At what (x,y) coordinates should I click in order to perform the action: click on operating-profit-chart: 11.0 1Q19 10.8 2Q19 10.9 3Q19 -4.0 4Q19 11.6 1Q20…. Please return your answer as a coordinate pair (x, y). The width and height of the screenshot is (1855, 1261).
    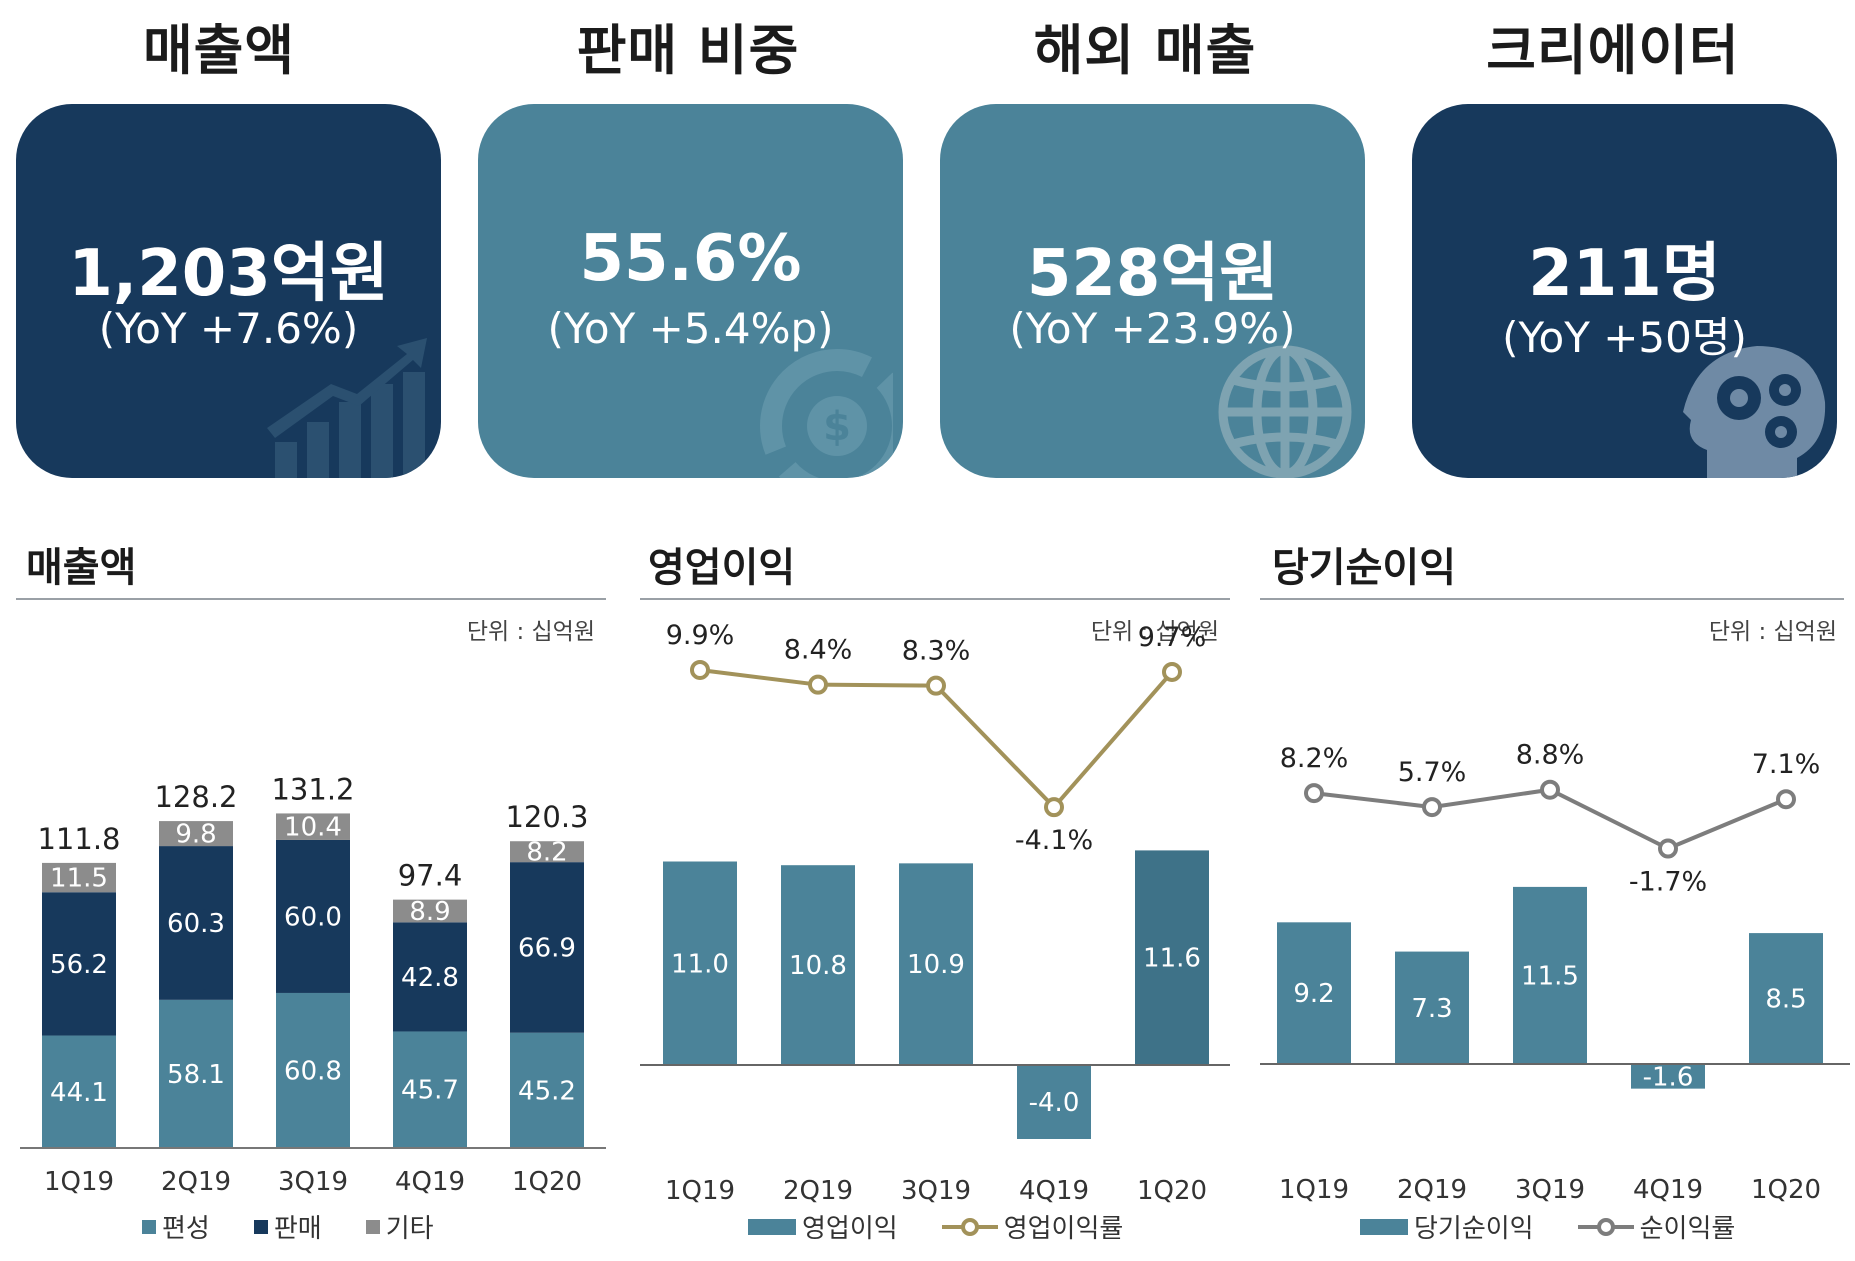
    Looking at the image, I should click on (935, 913).